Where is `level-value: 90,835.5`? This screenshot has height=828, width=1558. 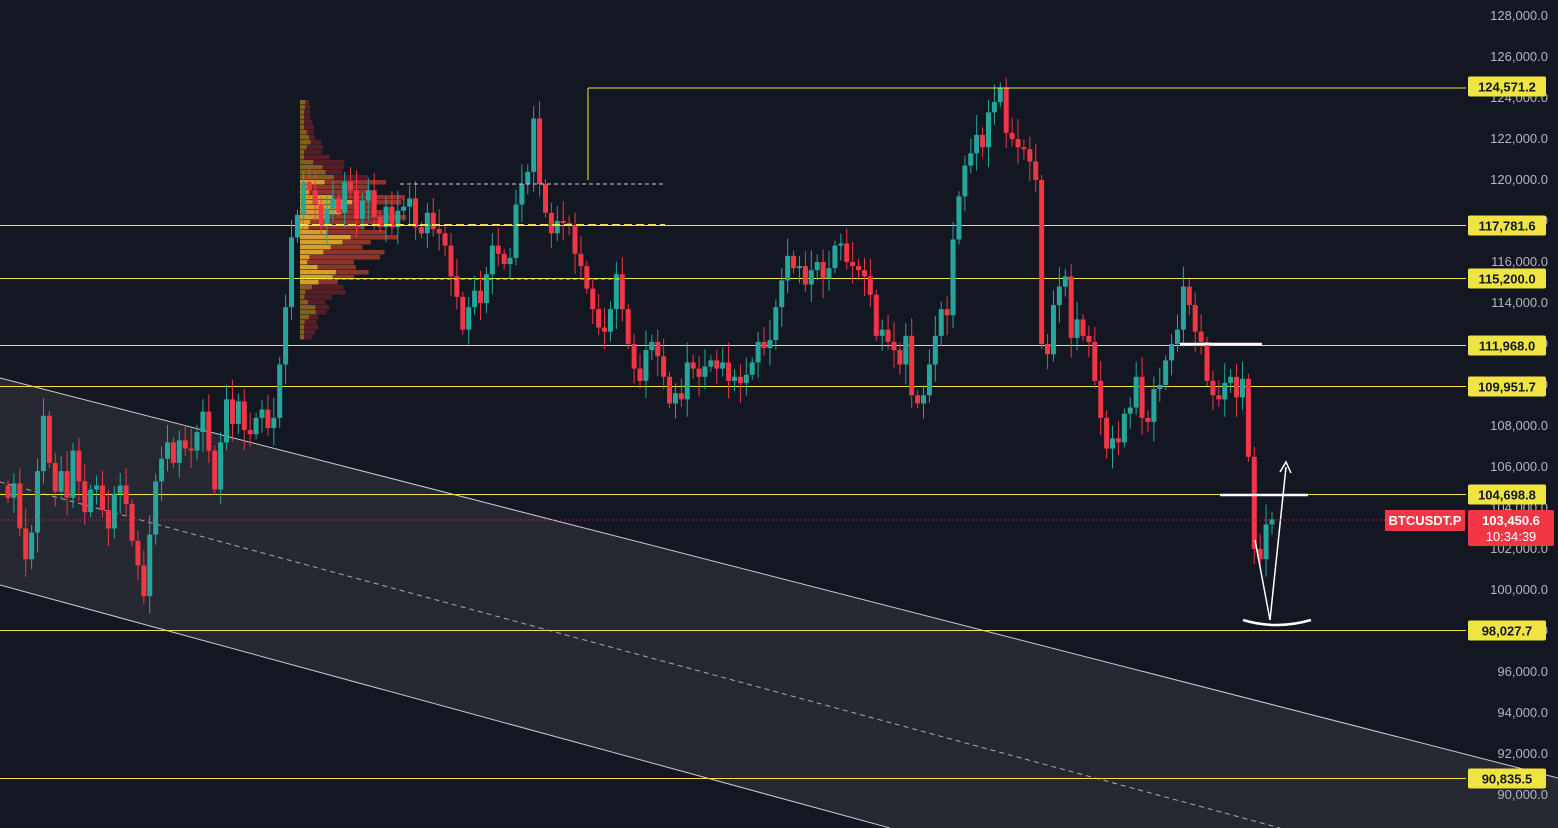 level-value: 90,835.5 is located at coordinates (1507, 779).